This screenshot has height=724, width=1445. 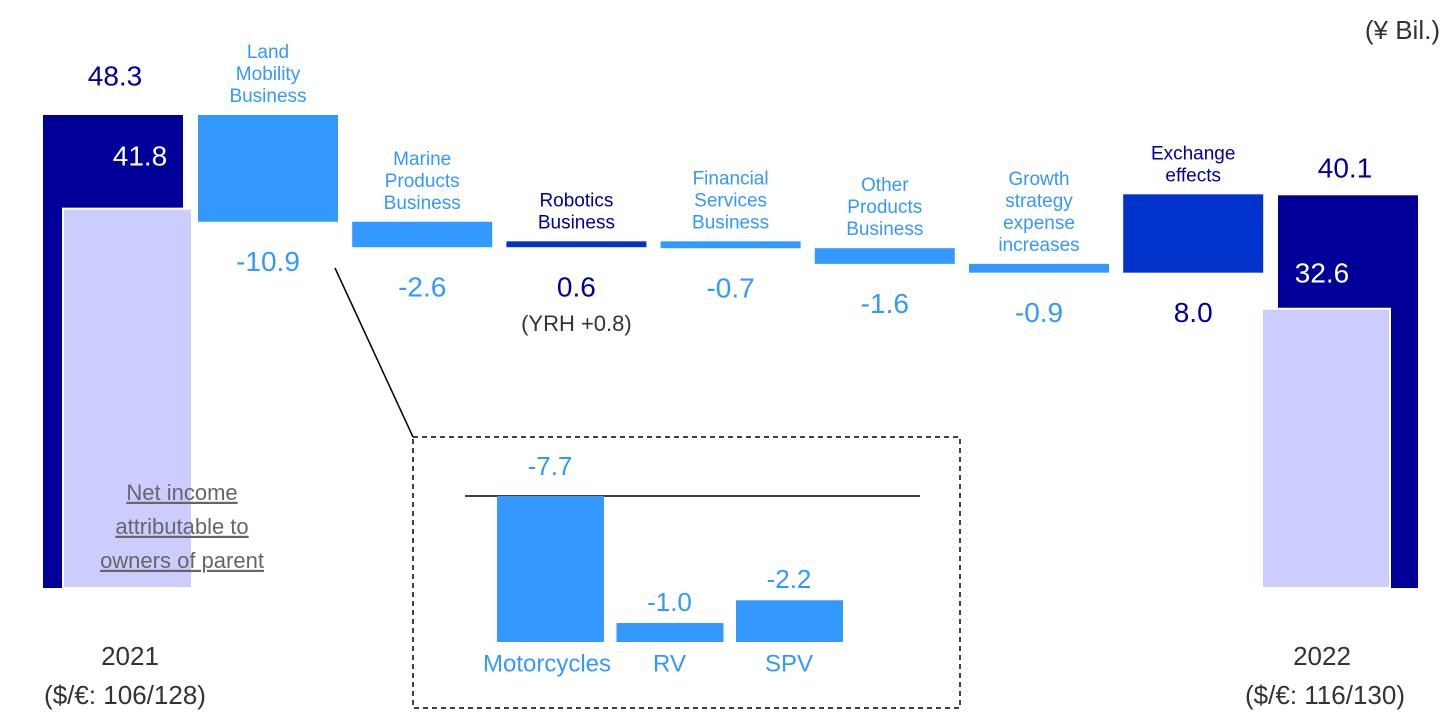 I want to click on value-label: 0.6, so click(x=576, y=287).